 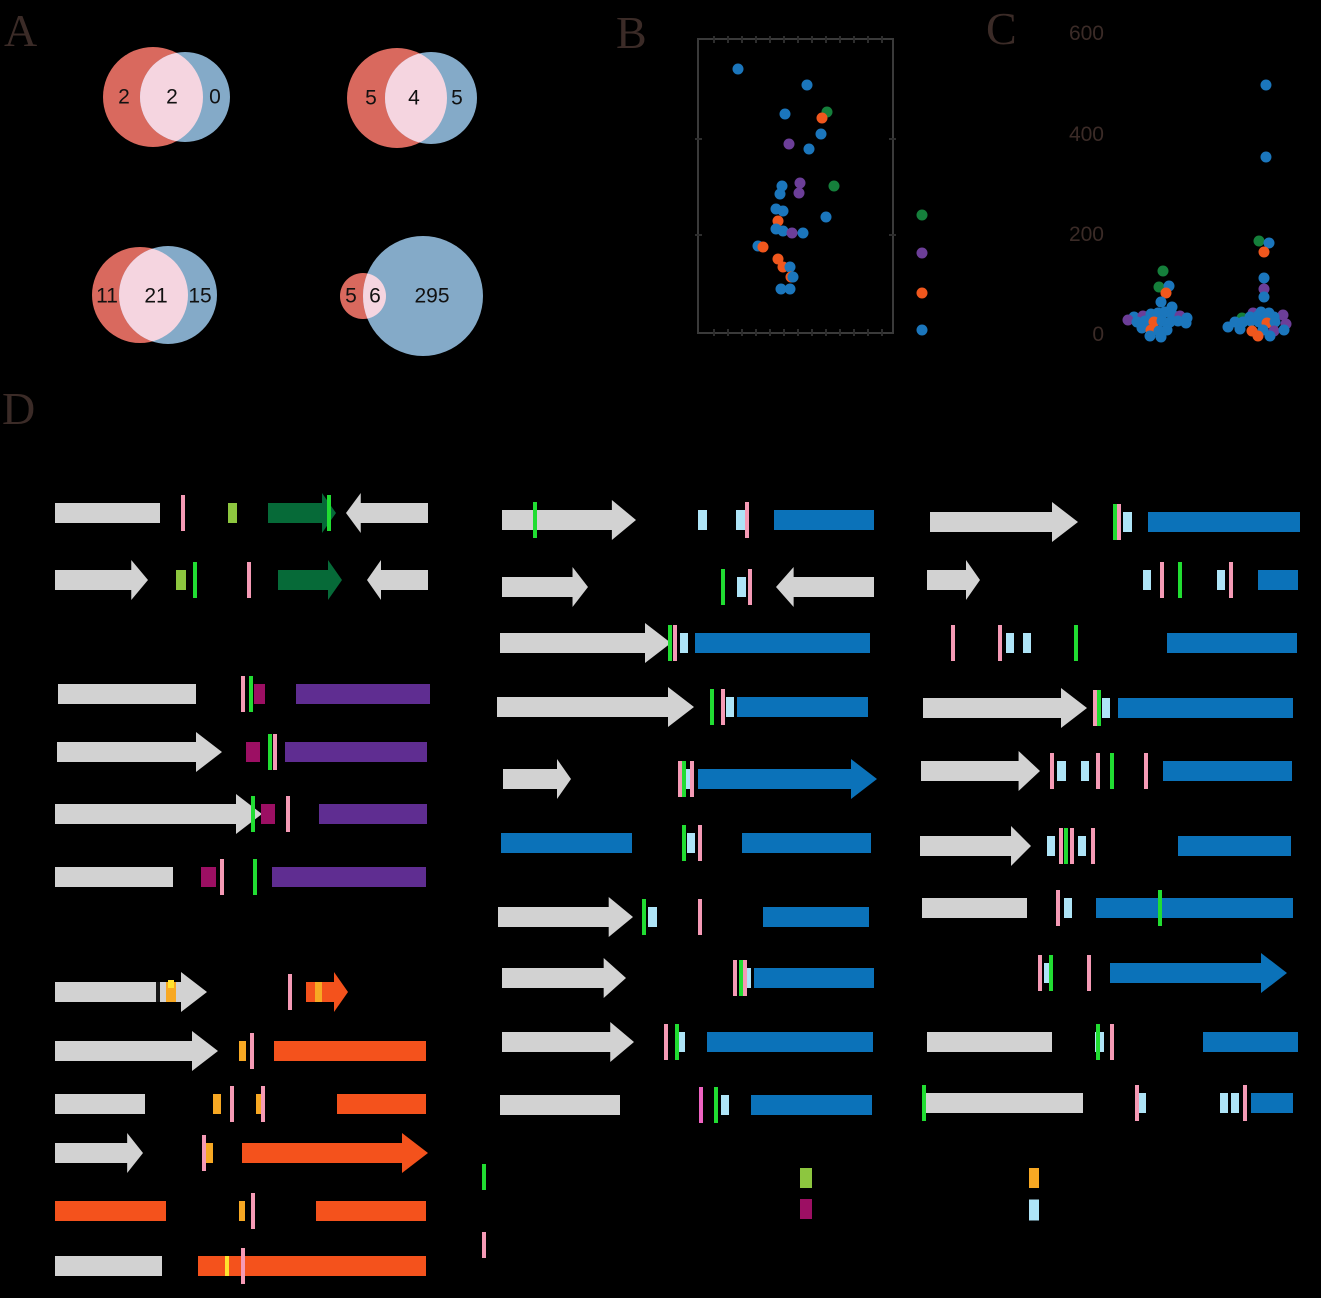 I want to click on venn-count: 2, so click(x=124, y=97).